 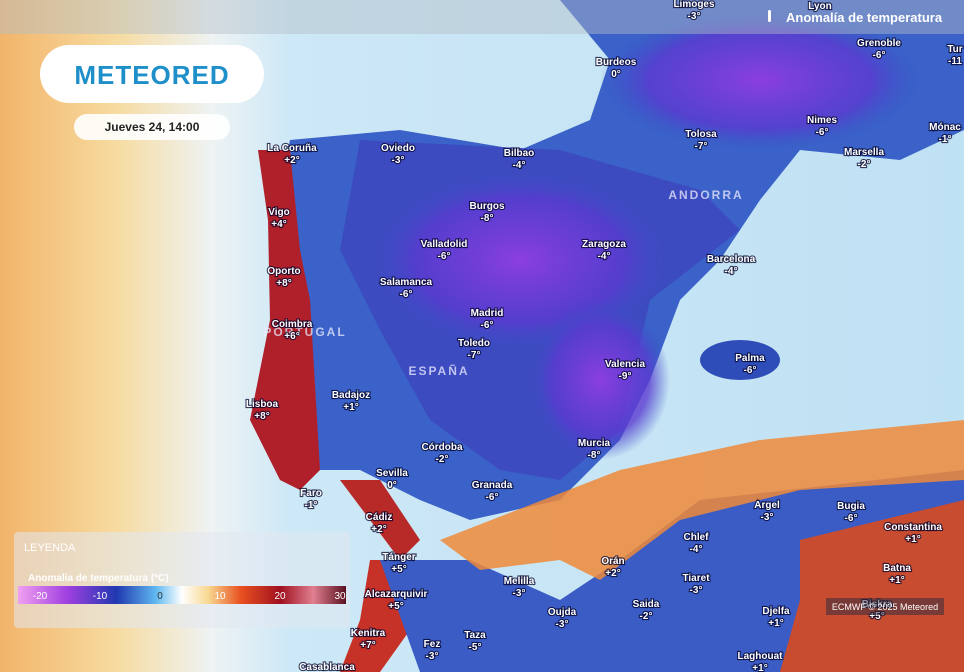 What do you see at coordinates (220, 596) in the screenshot?
I see `legend-tick: 10` at bounding box center [220, 596].